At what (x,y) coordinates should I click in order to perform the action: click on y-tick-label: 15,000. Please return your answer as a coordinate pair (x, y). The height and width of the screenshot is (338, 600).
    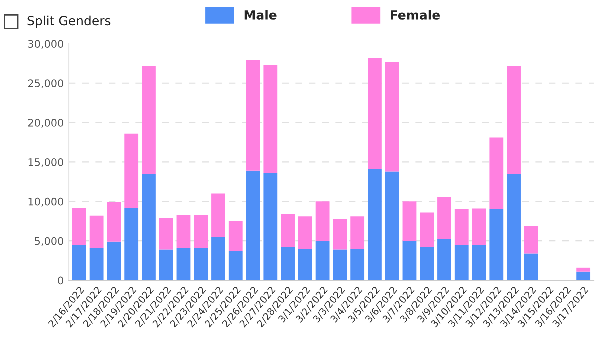
    Looking at the image, I should click on (46, 163).